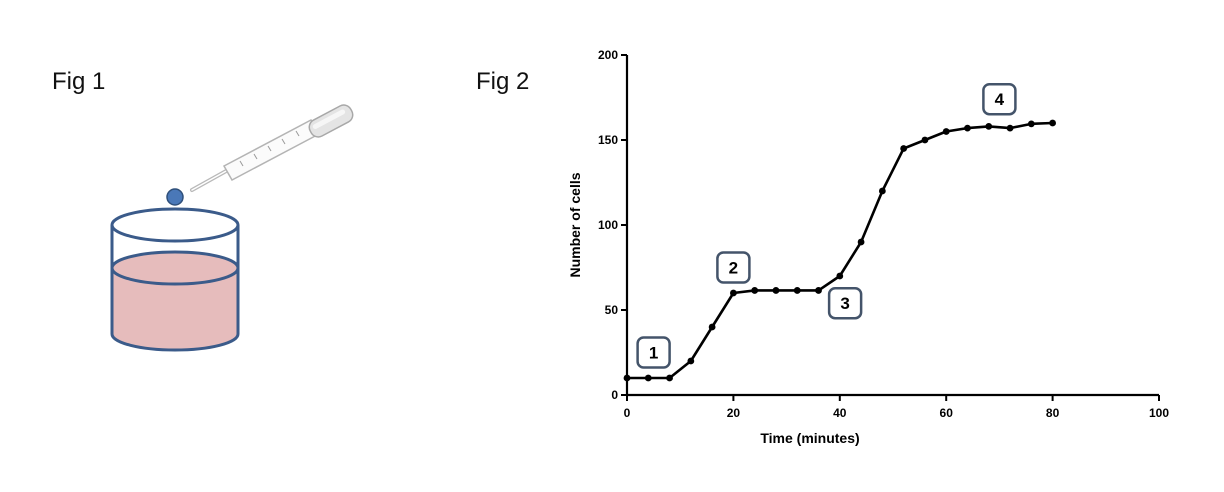  What do you see at coordinates (175, 279) in the screenshot?
I see `beaker-icon` at bounding box center [175, 279].